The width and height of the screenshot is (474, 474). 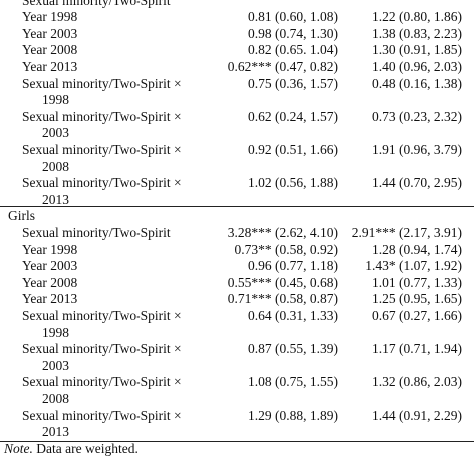 I want to click on cell: 2.91*** (2.17, 3.91), so click(x=406, y=232).